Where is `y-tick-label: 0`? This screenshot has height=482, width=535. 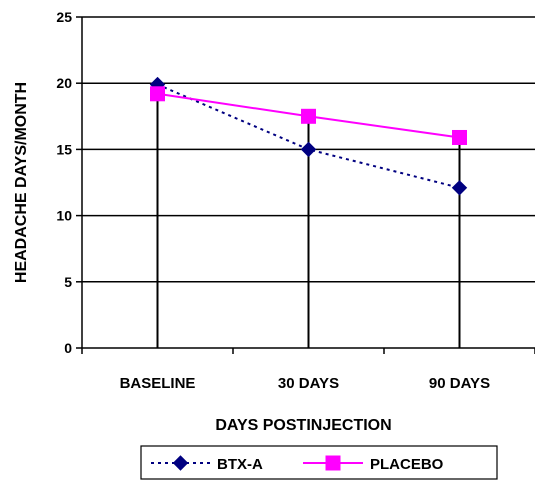 y-tick-label: 0 is located at coordinates (68, 348).